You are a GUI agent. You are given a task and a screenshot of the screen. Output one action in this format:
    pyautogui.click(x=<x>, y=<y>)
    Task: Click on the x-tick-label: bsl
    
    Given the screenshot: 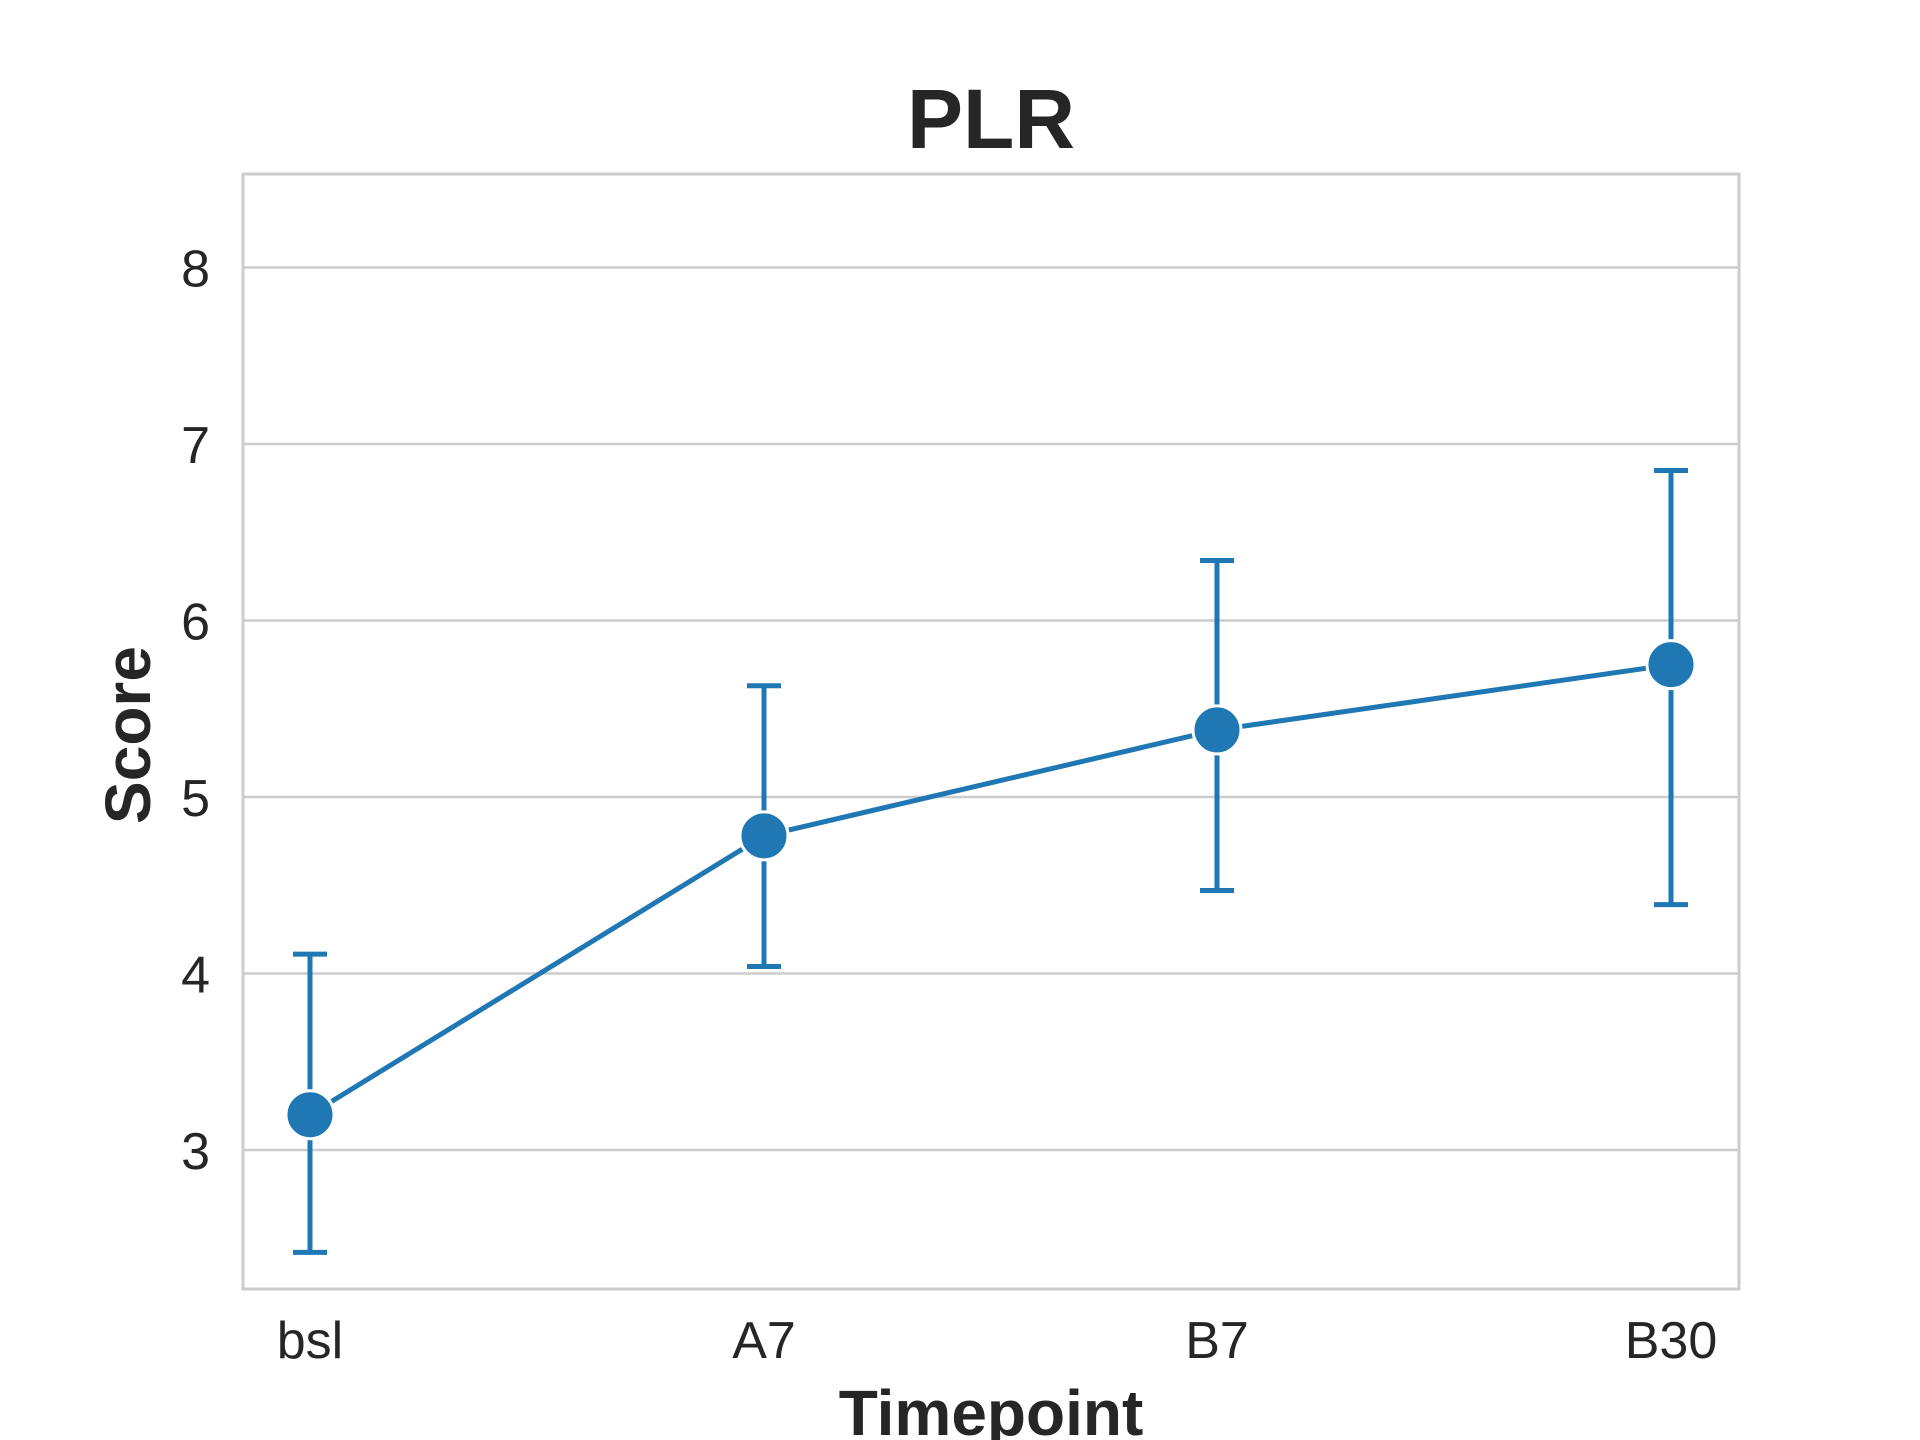 What is the action you would take?
    pyautogui.click(x=310, y=1341)
    